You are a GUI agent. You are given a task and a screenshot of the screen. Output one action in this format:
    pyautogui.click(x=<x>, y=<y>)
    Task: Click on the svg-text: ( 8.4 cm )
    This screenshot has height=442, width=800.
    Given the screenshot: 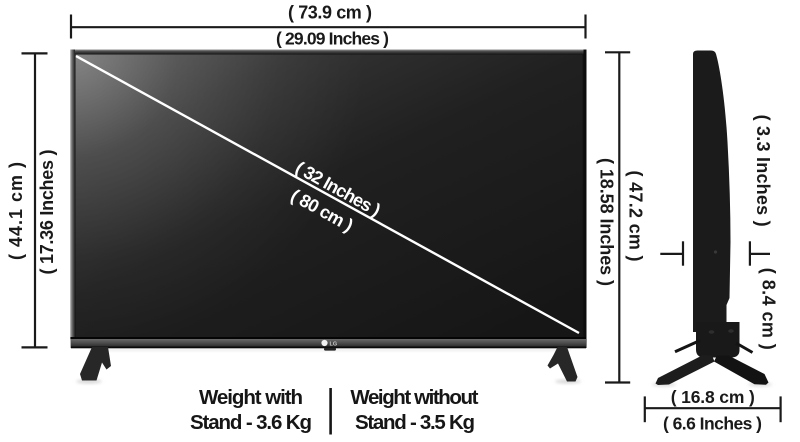 What is the action you would take?
    pyautogui.click(x=769, y=309)
    